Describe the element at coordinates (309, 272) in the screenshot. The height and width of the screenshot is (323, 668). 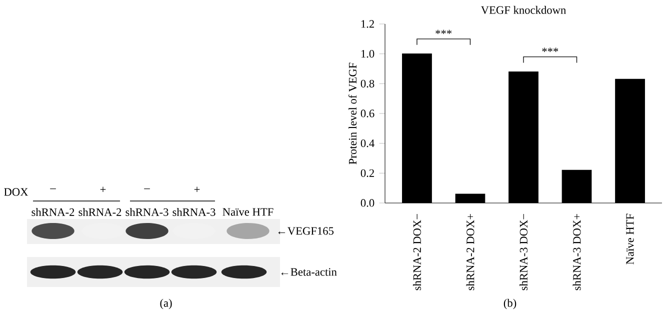
I see `text: ←Beta-actin` at that location.